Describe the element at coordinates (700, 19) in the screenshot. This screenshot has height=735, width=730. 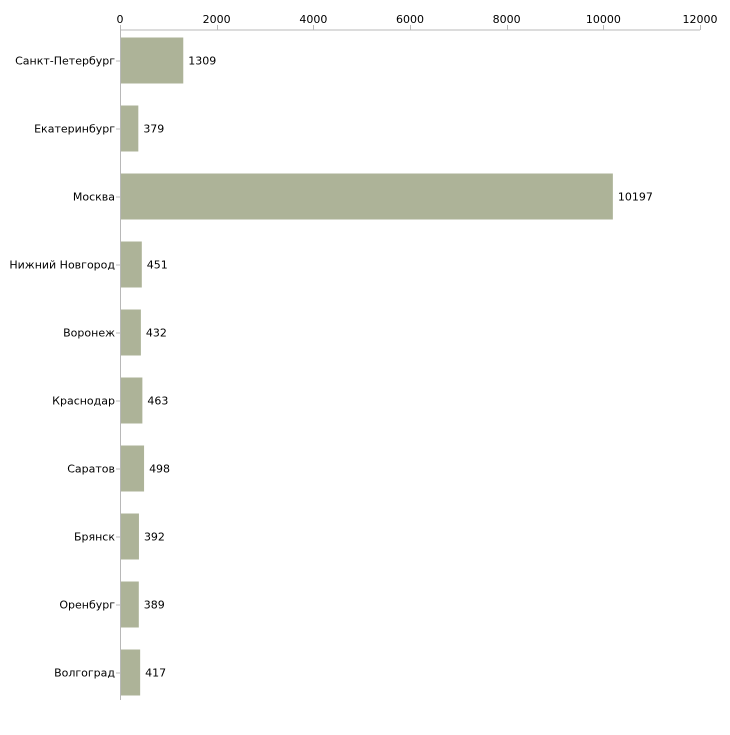
I see `x-tick-label: 12000` at that location.